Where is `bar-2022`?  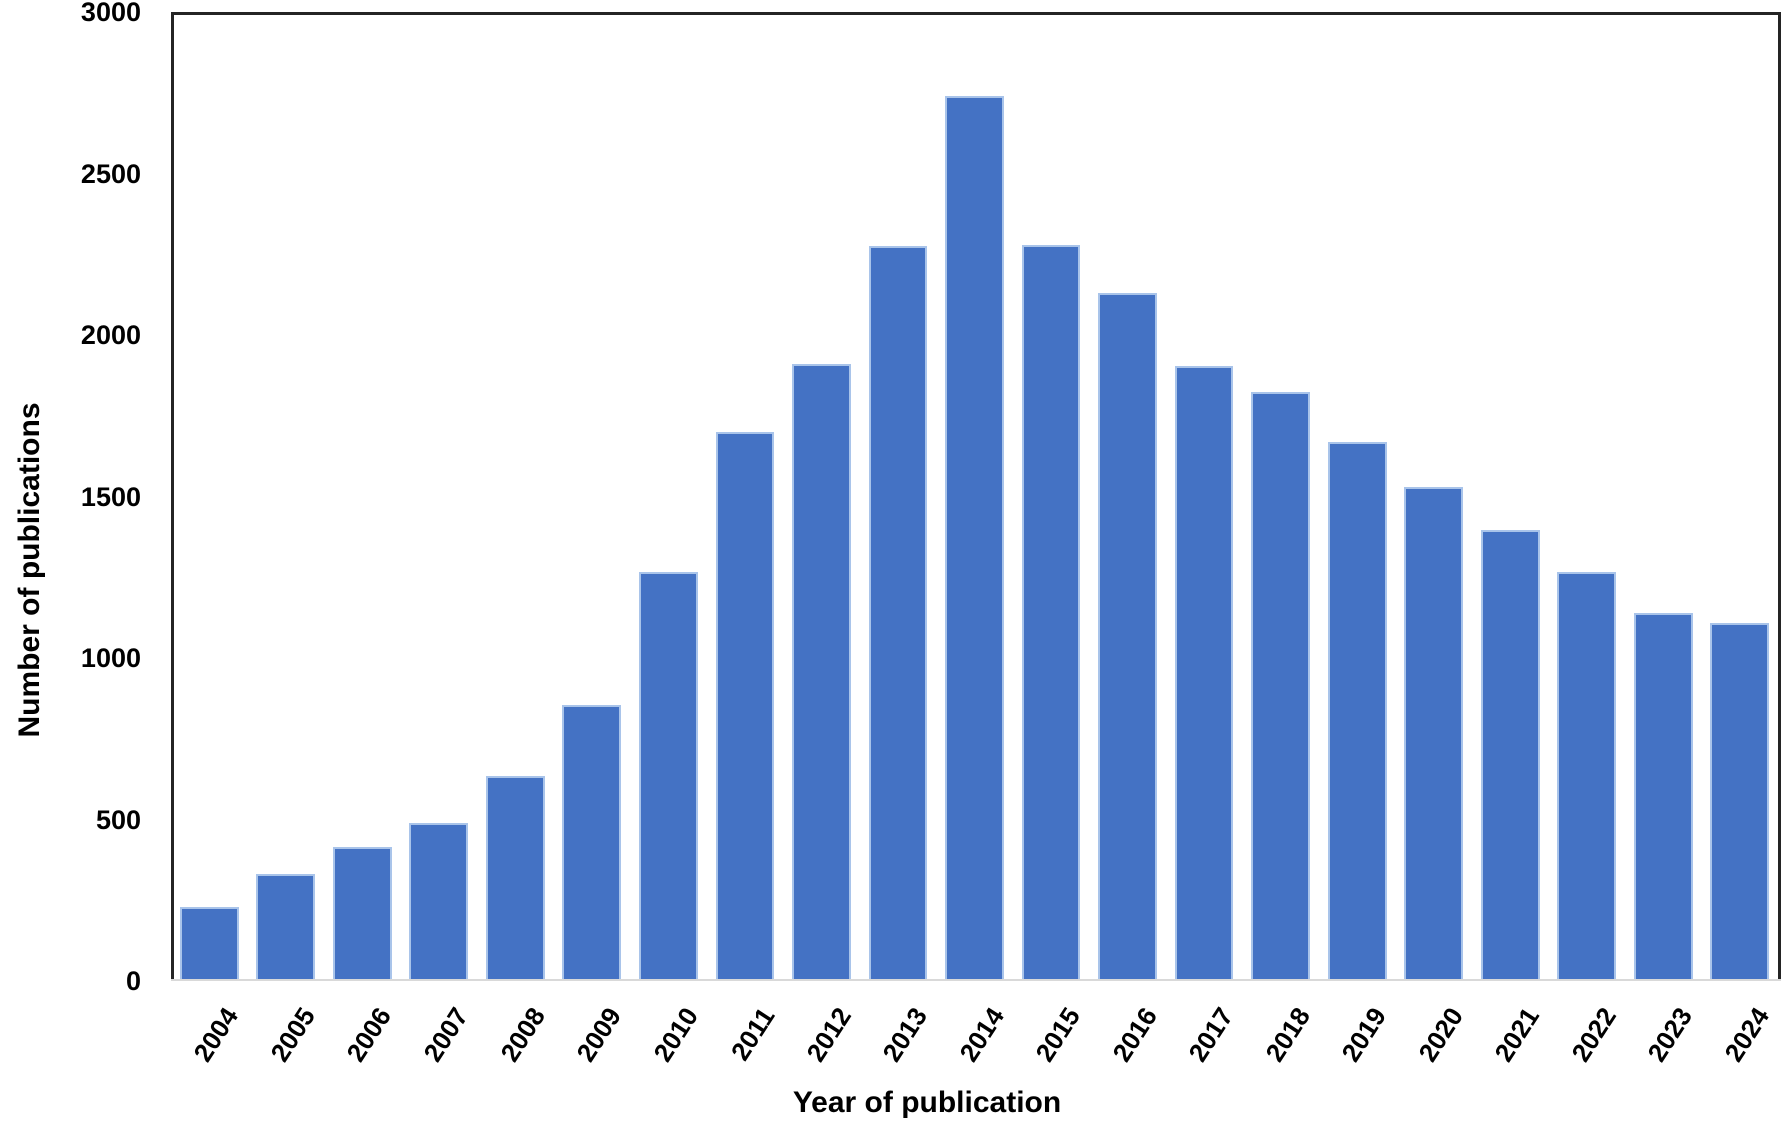
bar-2022 is located at coordinates (1587, 776).